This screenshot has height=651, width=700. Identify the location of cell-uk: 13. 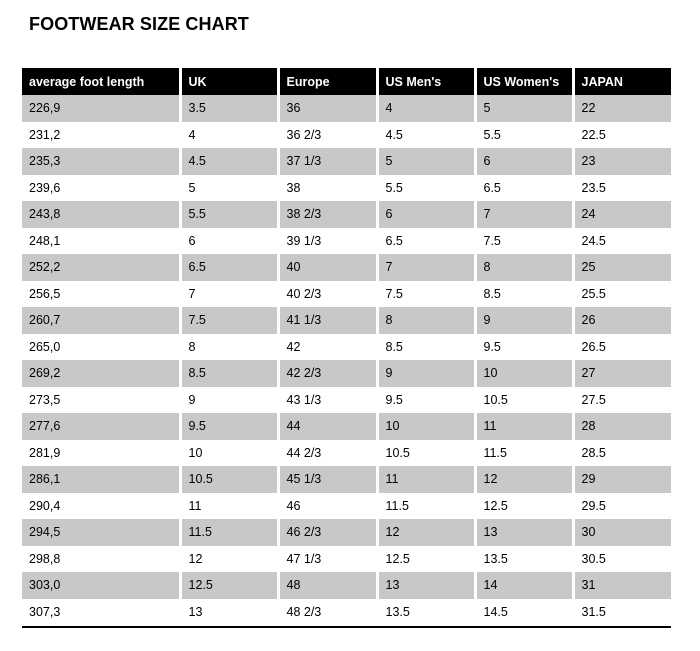
(230, 611).